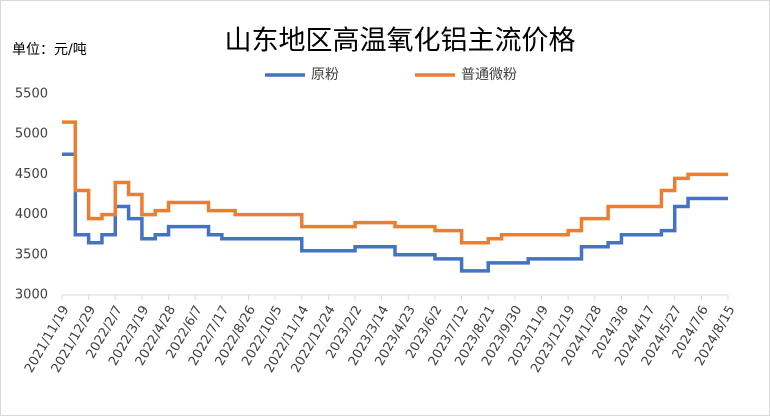 Image resolution: width=770 pixels, height=416 pixels. I want to click on legend-label: 普通微粉, so click(489, 75).